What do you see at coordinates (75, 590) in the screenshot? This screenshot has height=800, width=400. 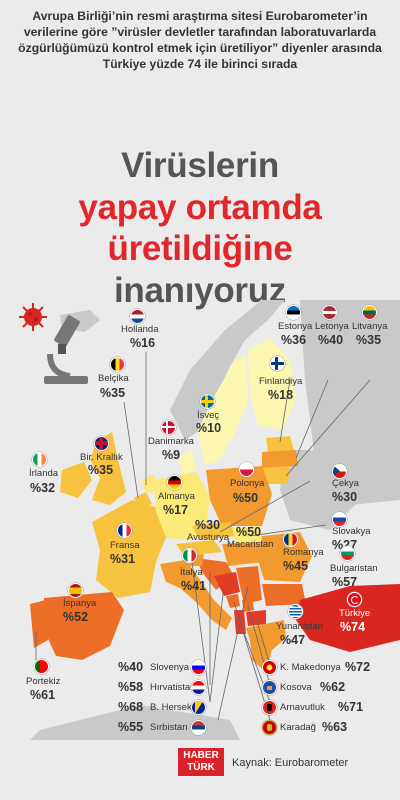 I see `flag-ispanya-icon` at bounding box center [75, 590].